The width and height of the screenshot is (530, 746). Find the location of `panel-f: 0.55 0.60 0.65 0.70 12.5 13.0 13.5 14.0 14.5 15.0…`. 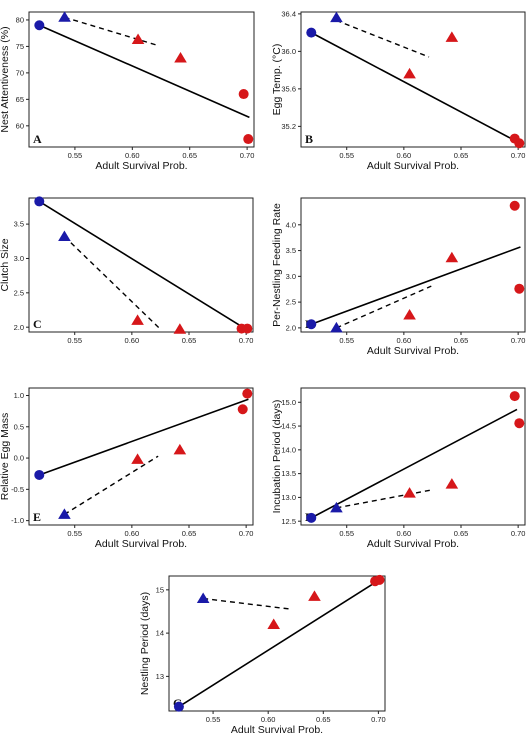

panel-f: 0.55 0.60 0.65 0.70 12.5 13.0 13.5 14.0 14.5 15.0… is located at coordinates (398, 468).